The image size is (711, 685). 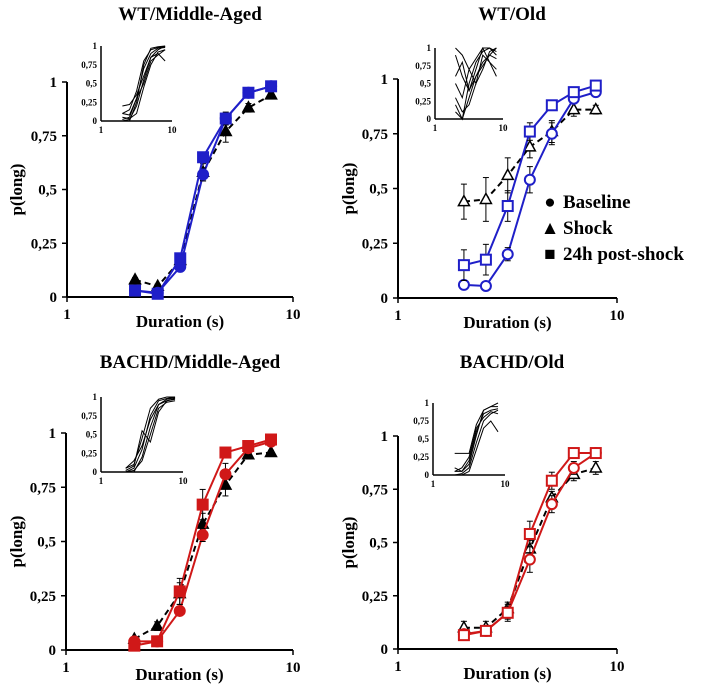 I want to click on series-line-24h-post-shock, so click(x=203, y=542).